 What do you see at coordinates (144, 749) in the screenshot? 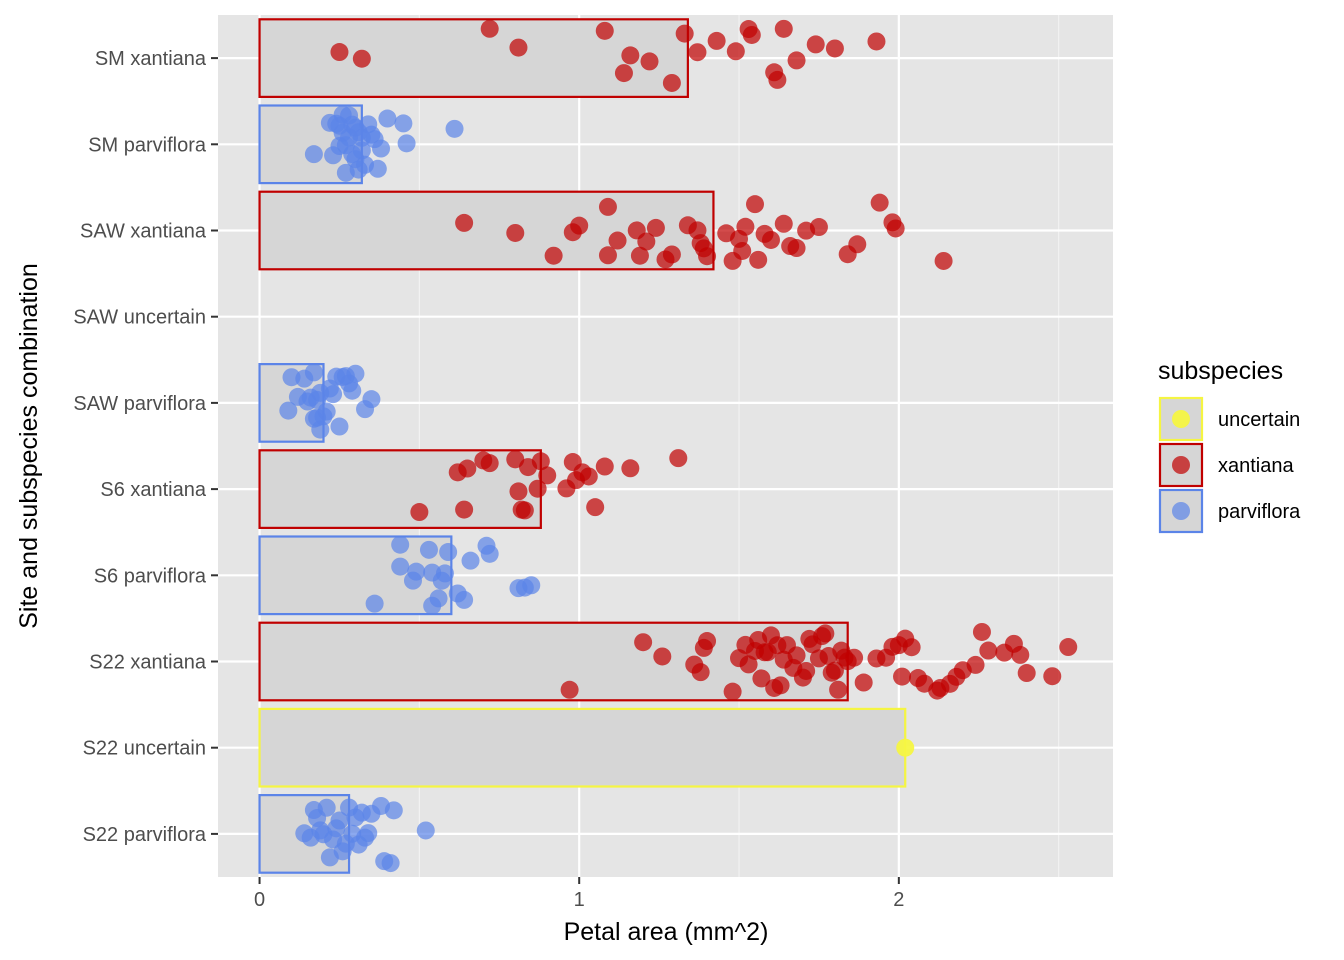
I see `y-tick-label: S22 uncertain` at bounding box center [144, 749].